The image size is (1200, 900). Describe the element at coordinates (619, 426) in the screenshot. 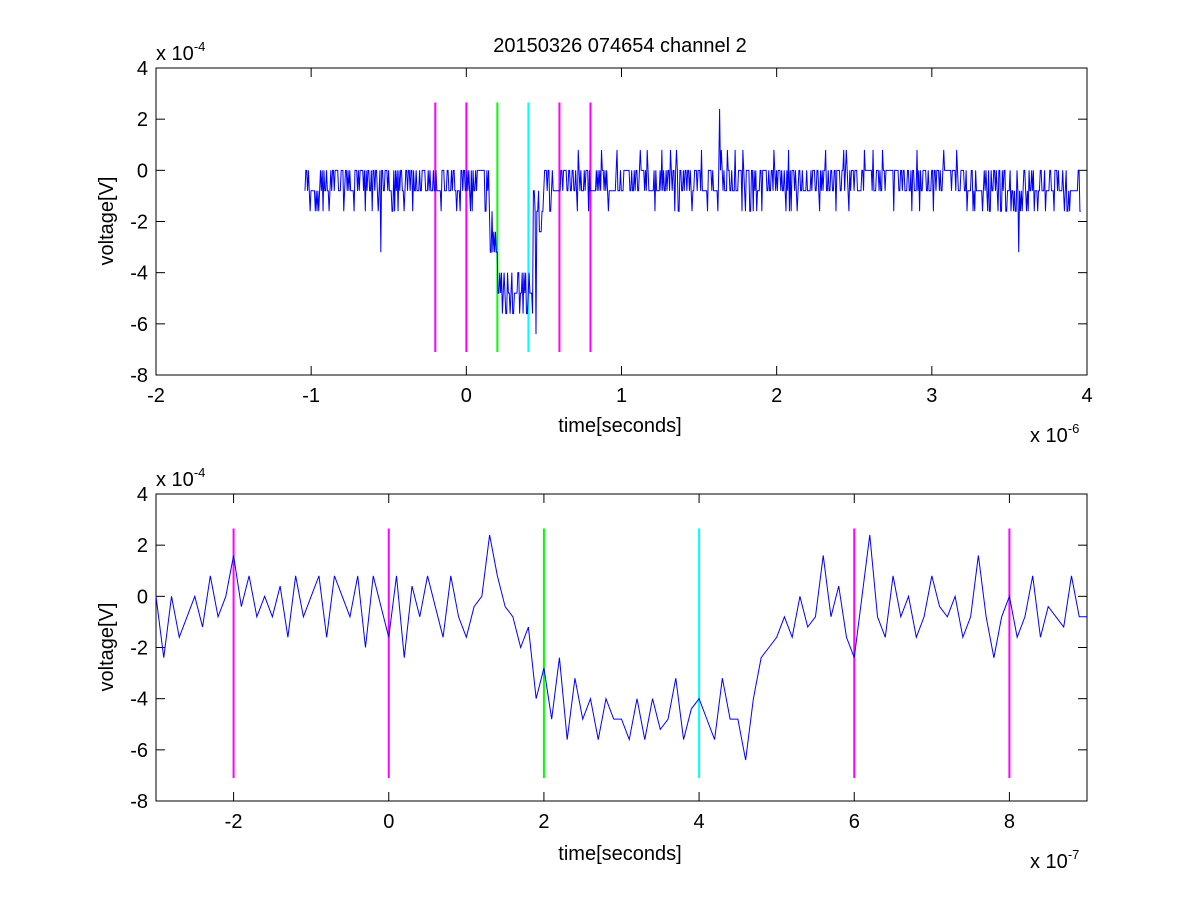

I see `top-xlabel: time[seconds]` at that location.